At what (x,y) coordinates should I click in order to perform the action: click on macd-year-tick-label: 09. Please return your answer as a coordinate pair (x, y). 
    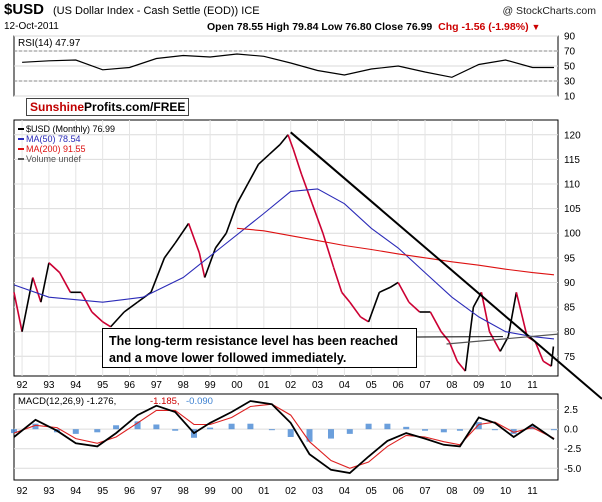
    Looking at the image, I should click on (479, 491).